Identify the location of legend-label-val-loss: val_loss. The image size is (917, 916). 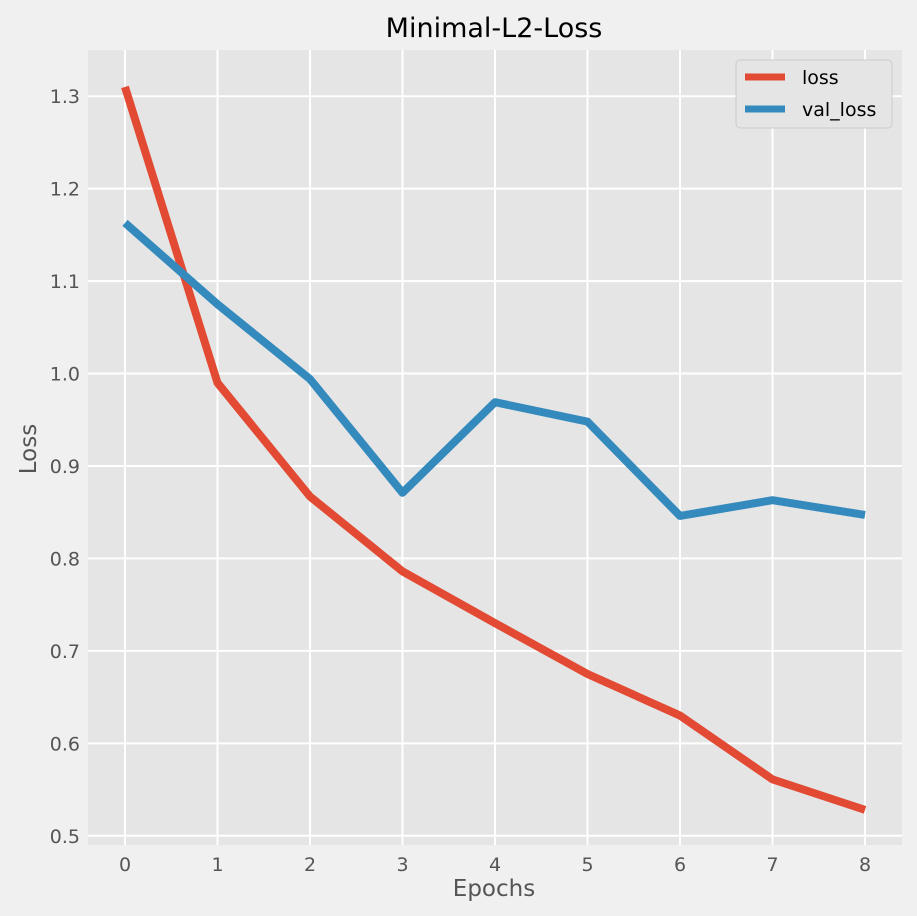
(839, 110).